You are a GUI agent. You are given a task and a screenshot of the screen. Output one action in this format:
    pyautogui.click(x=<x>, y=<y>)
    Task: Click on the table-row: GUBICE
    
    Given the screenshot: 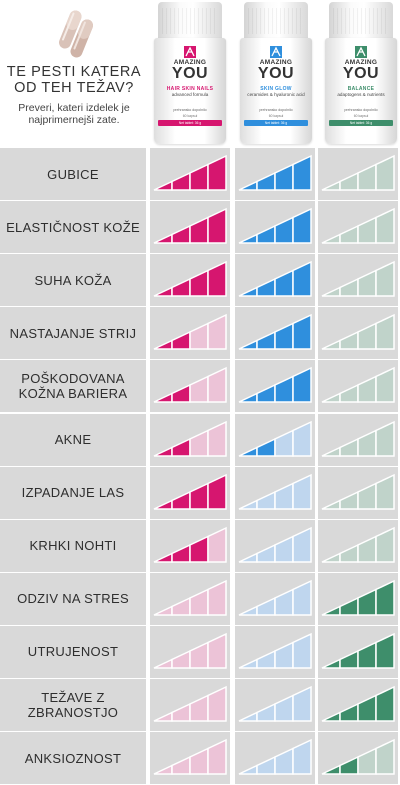 What is the action you would take?
    pyautogui.click(x=200, y=174)
    